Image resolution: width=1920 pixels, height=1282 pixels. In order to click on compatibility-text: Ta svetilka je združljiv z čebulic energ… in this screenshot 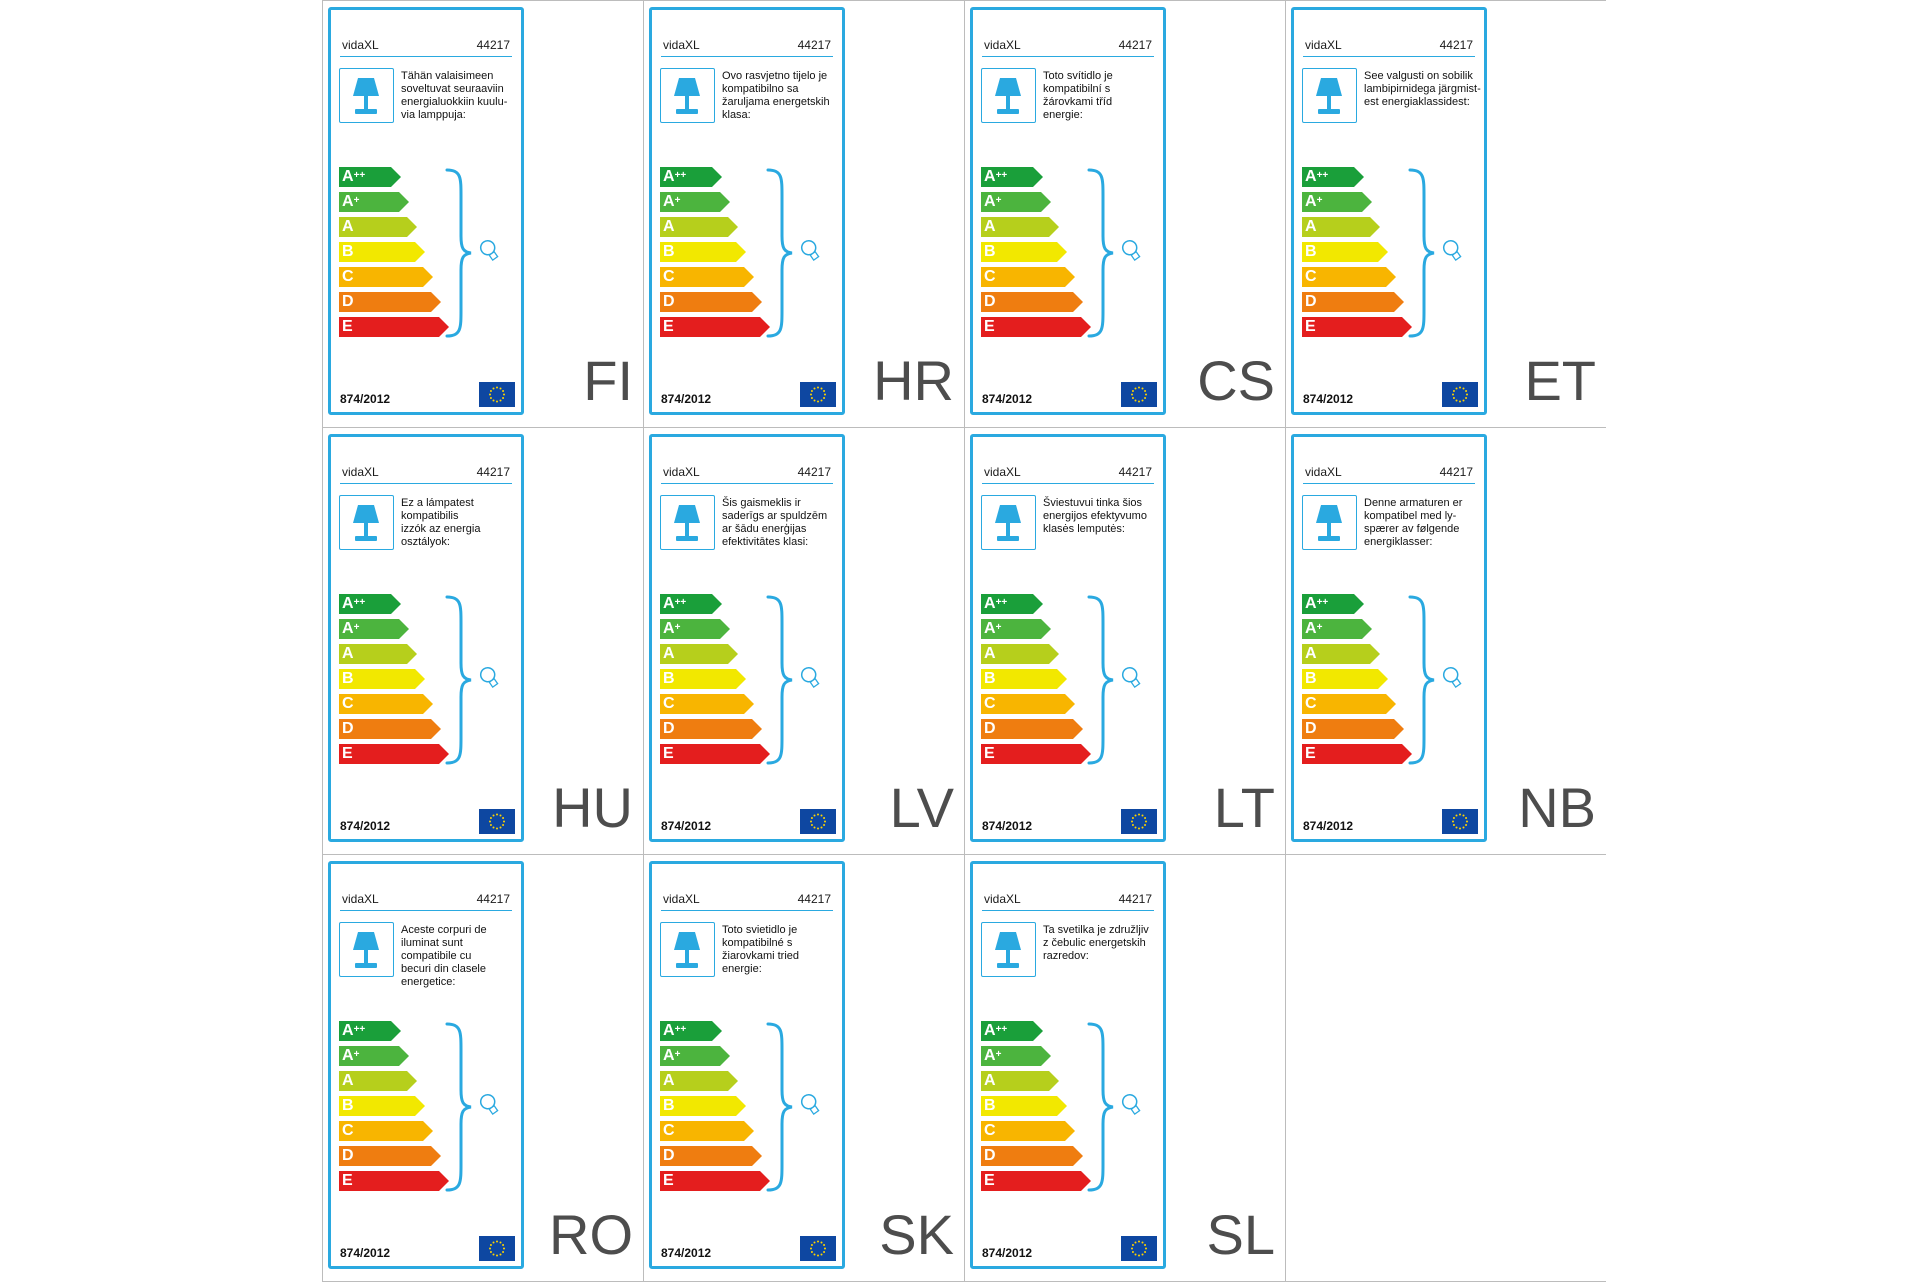, I will do `click(1096, 943)`.